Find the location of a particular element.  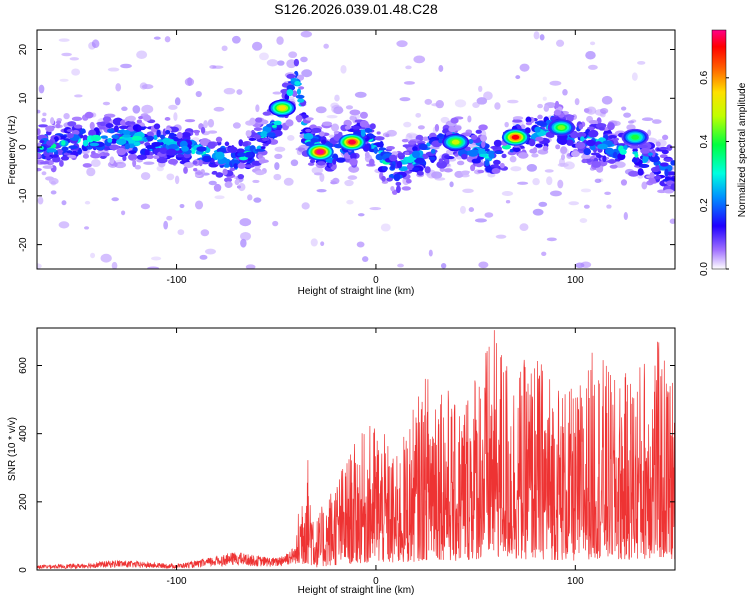

snr-xtick-label: 100 is located at coordinates (575, 581).